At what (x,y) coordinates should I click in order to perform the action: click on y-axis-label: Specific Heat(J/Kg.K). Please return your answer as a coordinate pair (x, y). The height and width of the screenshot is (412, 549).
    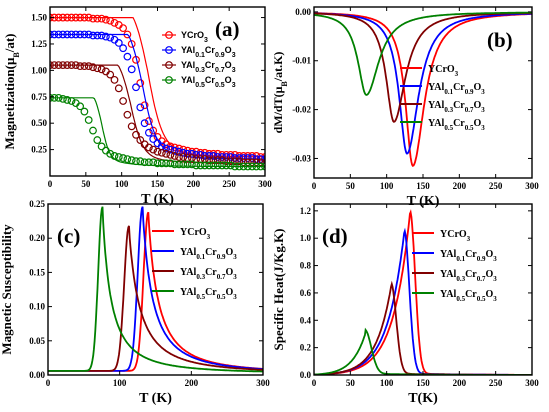
    Looking at the image, I should click on (278, 289).